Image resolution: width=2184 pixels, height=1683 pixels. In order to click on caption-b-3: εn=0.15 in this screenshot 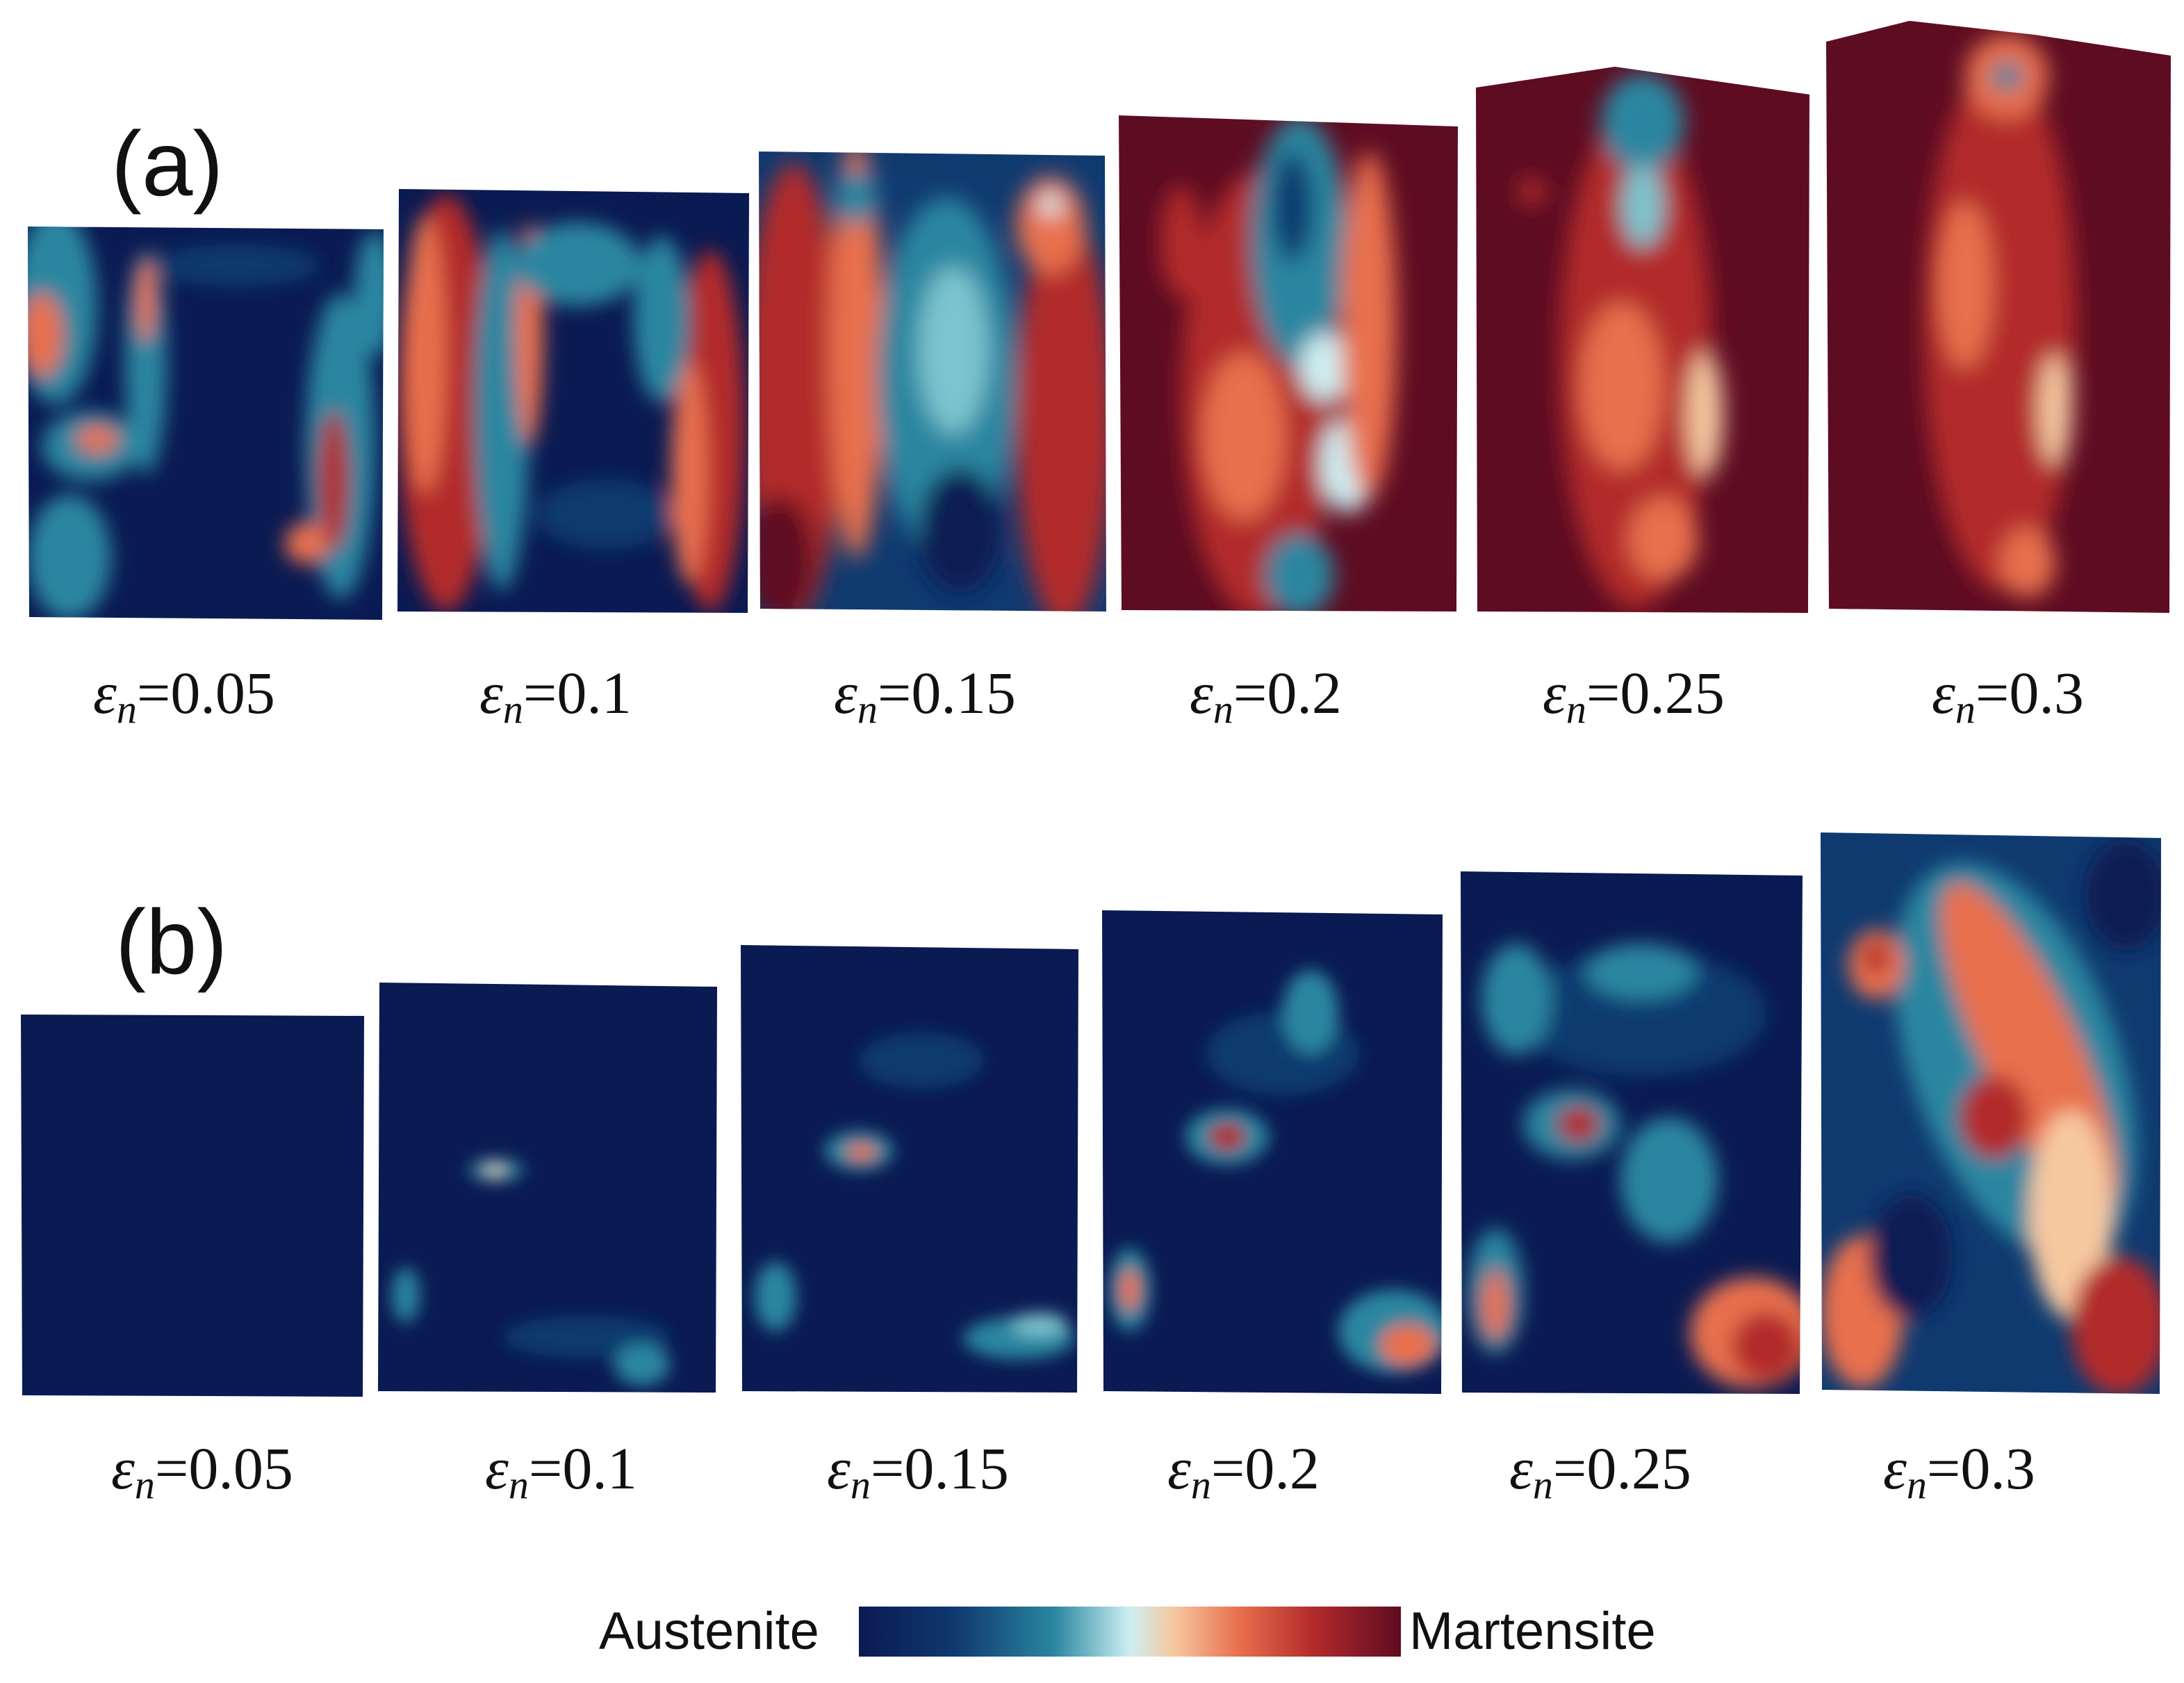, I will do `click(918, 1471)`.